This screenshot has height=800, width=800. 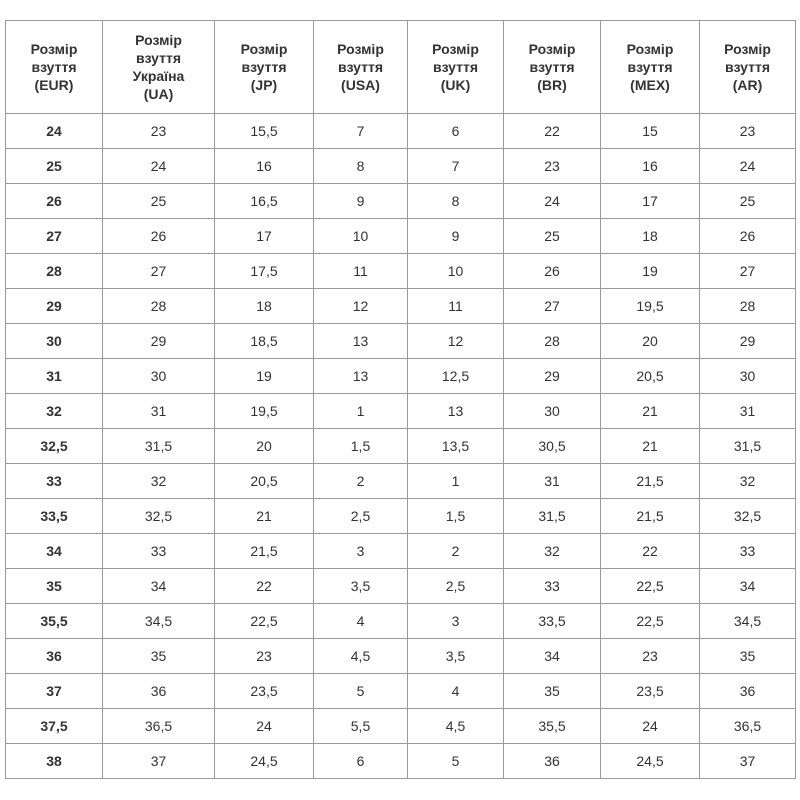 I want to click on eur-size-cell: 27, so click(x=54, y=236).